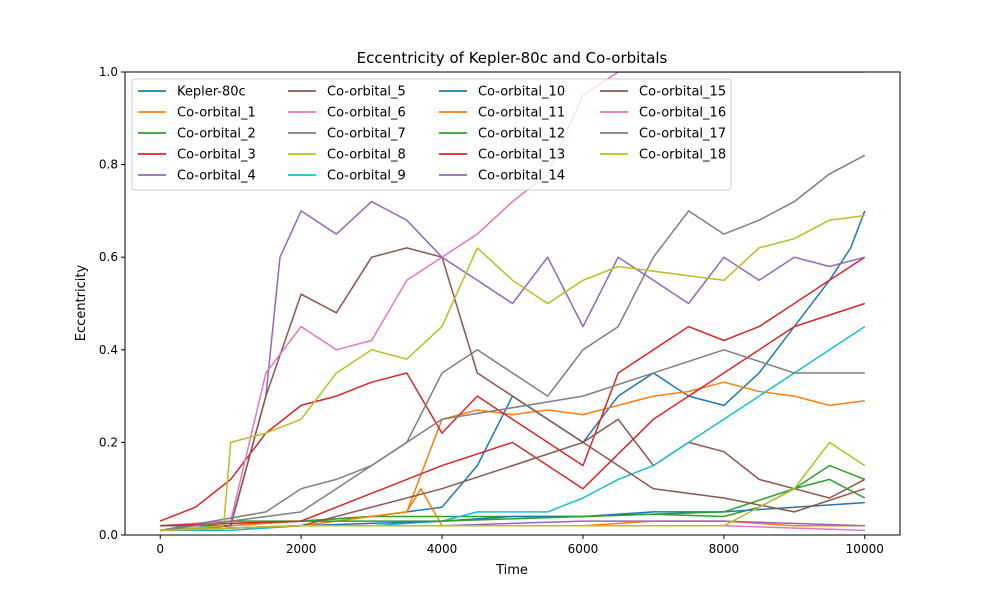 The height and width of the screenshot is (604, 1000). What do you see at coordinates (108, 72) in the screenshot?
I see `y-tick-label: 1.0` at bounding box center [108, 72].